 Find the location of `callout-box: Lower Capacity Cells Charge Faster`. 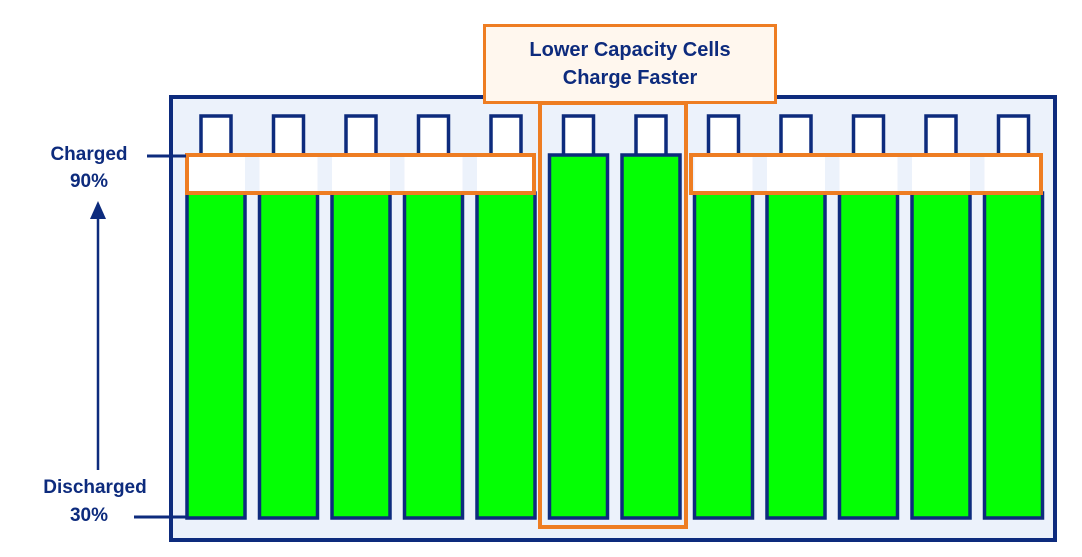

callout-box: Lower Capacity Cells Charge Faster is located at coordinates (630, 64).